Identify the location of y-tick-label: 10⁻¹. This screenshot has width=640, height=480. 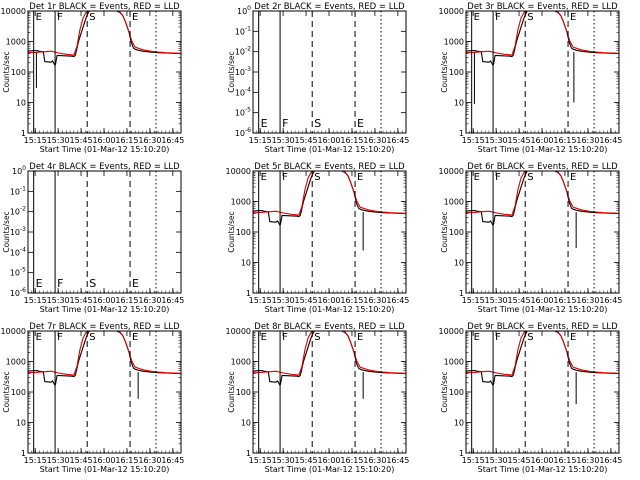
(18, 190).